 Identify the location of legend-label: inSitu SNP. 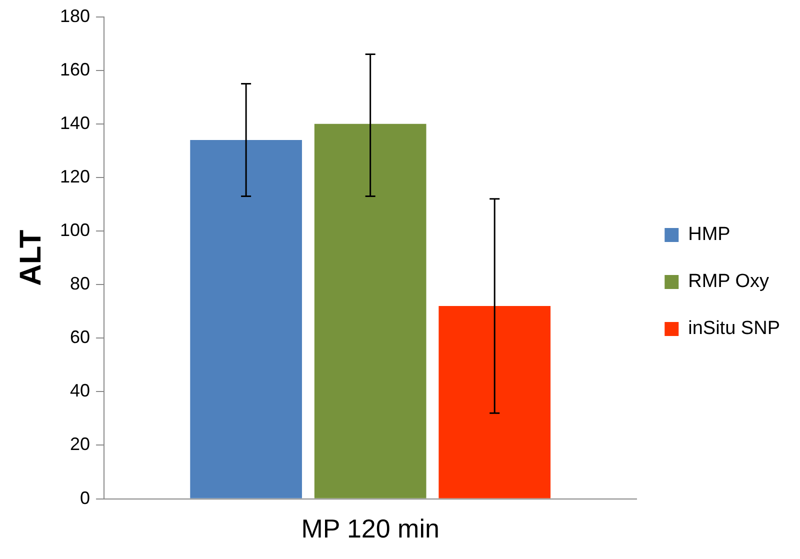
(734, 329).